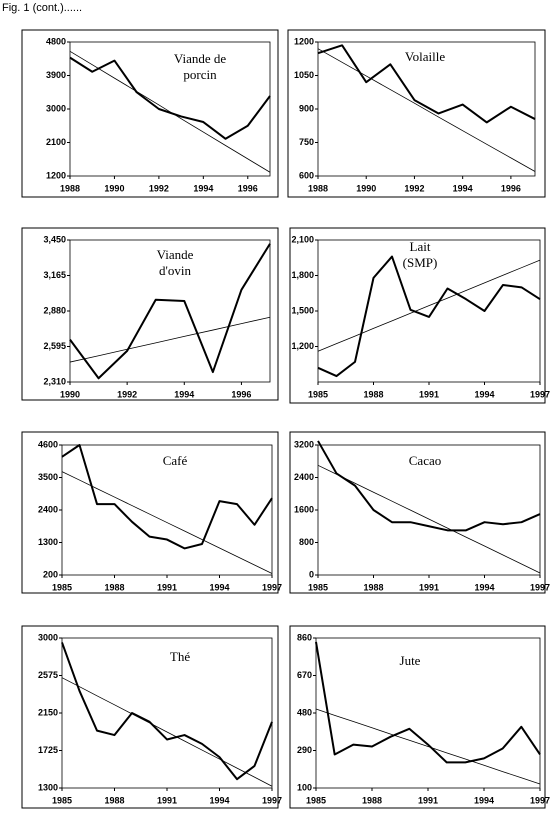 The height and width of the screenshot is (823, 550). What do you see at coordinates (302, 275) in the screenshot?
I see `y-tick-label: 1,800` at bounding box center [302, 275].